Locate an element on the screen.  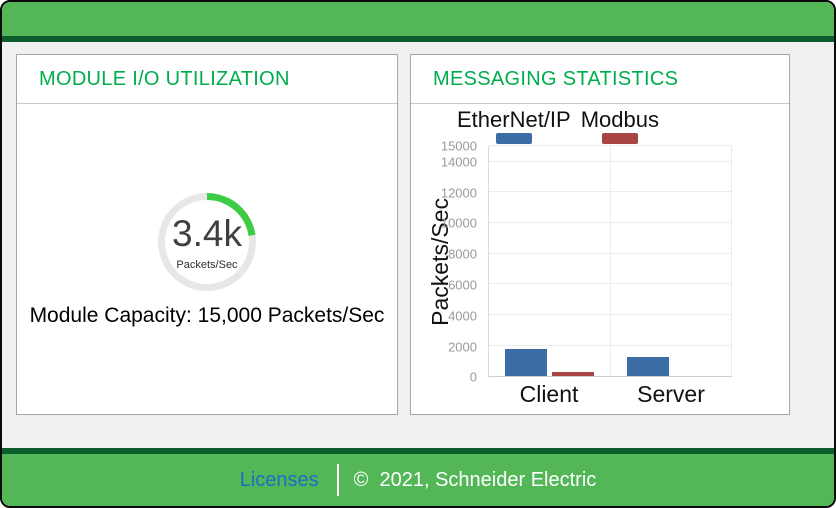
panel-header: MESSAGING STATISTICS is located at coordinates (600, 79).